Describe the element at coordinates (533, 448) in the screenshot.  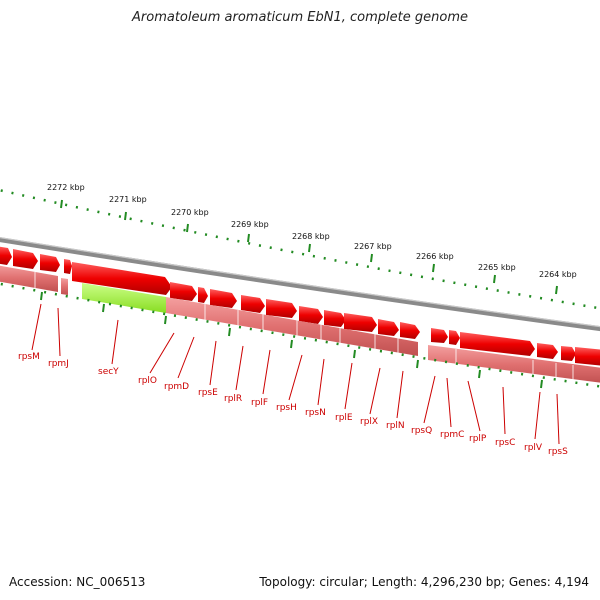
I see `gene-label-rplV: rplV` at that location.